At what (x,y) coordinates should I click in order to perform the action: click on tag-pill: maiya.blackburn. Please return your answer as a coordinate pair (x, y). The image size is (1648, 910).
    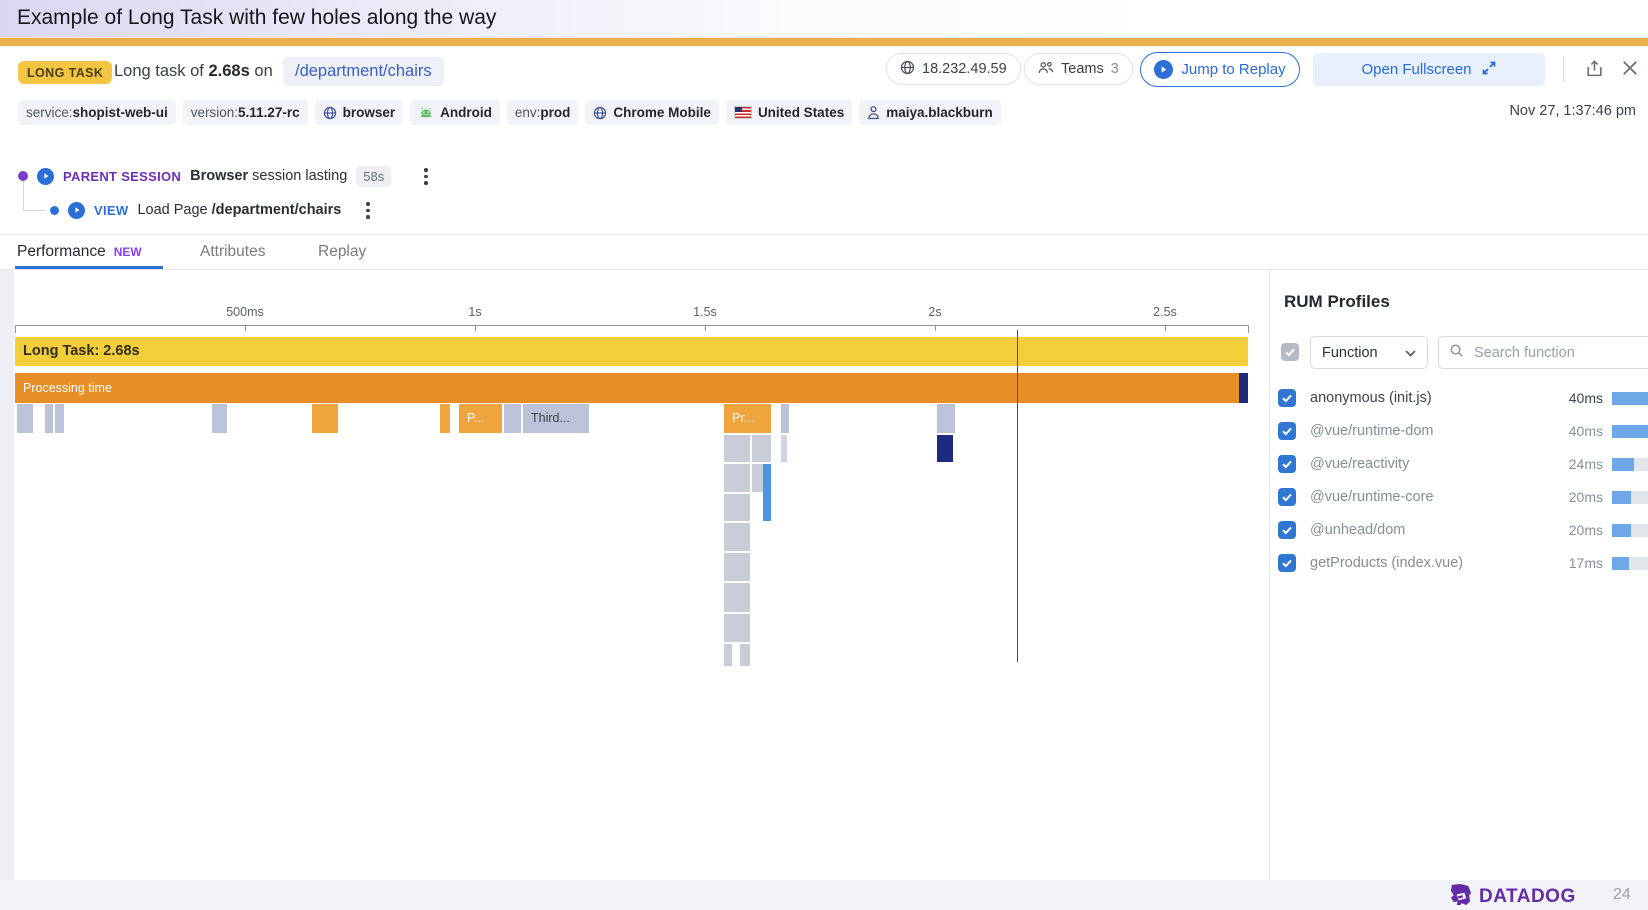
    Looking at the image, I should click on (930, 112).